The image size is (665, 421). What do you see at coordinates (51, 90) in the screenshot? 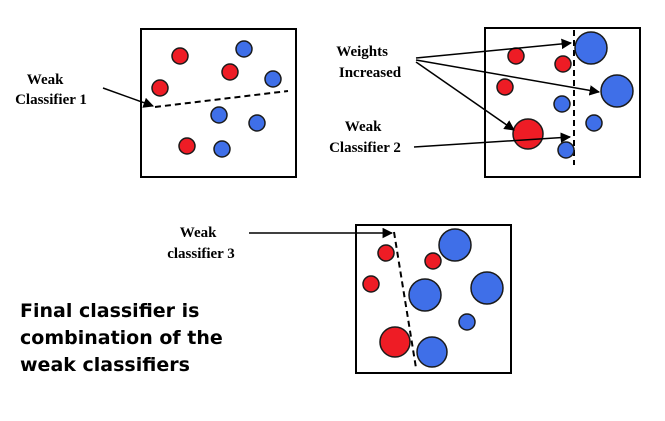
I see `label-weak-classifier-1: Weak Classifier 1` at bounding box center [51, 90].